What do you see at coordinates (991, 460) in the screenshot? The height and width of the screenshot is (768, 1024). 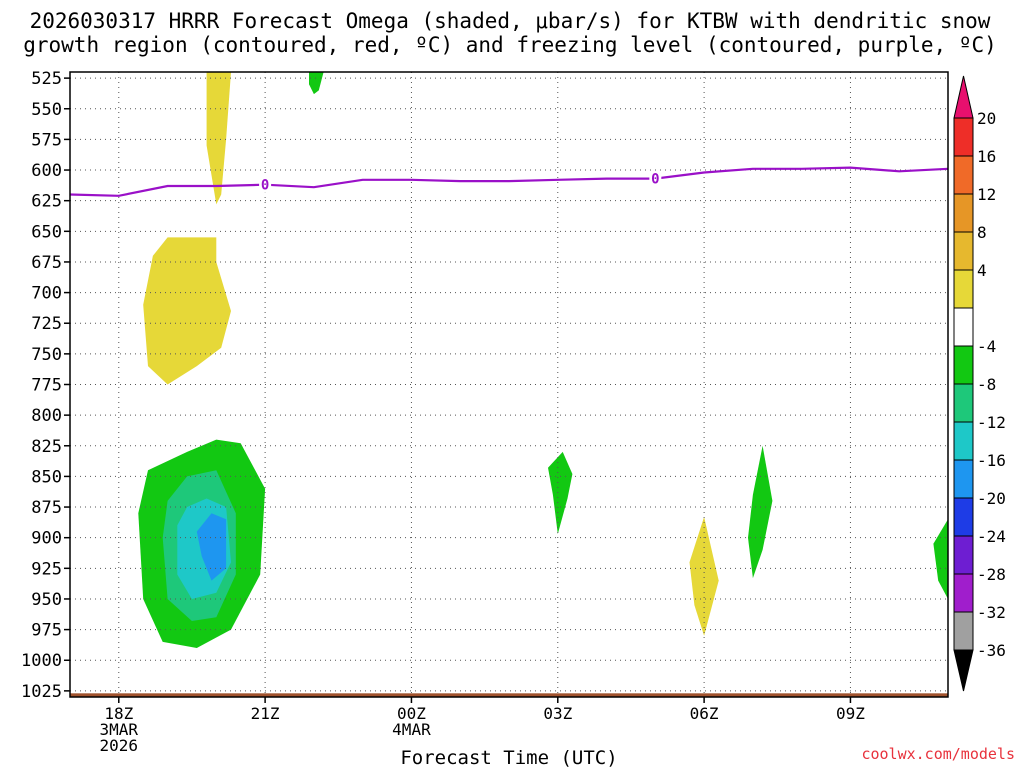 I see `colorbar-label--16: -16` at bounding box center [991, 460].